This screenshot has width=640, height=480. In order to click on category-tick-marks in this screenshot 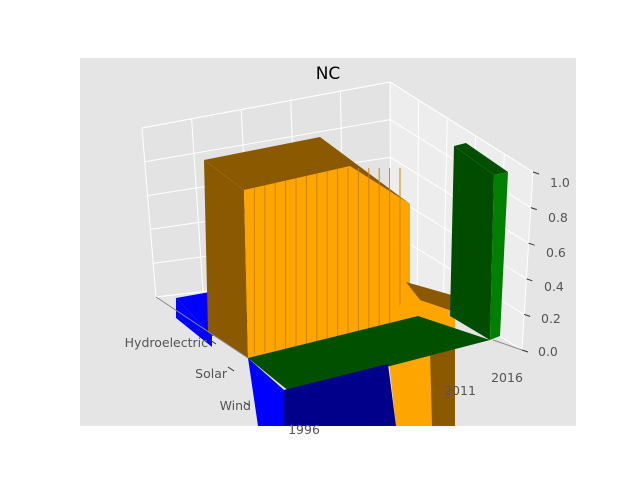, I will do `click(230, 373)`.